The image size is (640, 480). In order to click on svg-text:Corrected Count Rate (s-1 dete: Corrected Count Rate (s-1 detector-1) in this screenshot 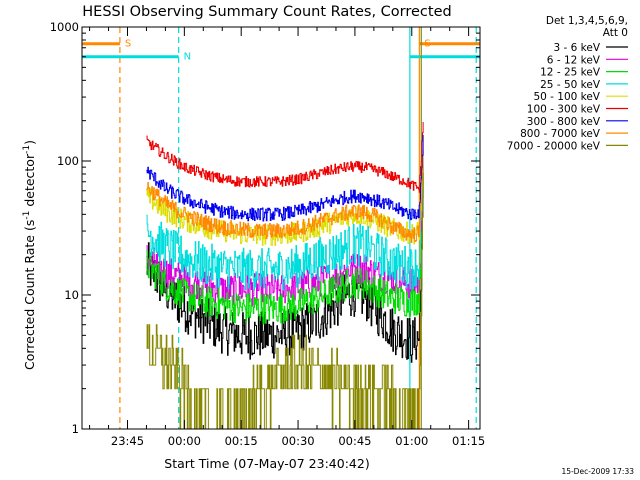, I will do `click(29, 255)`.